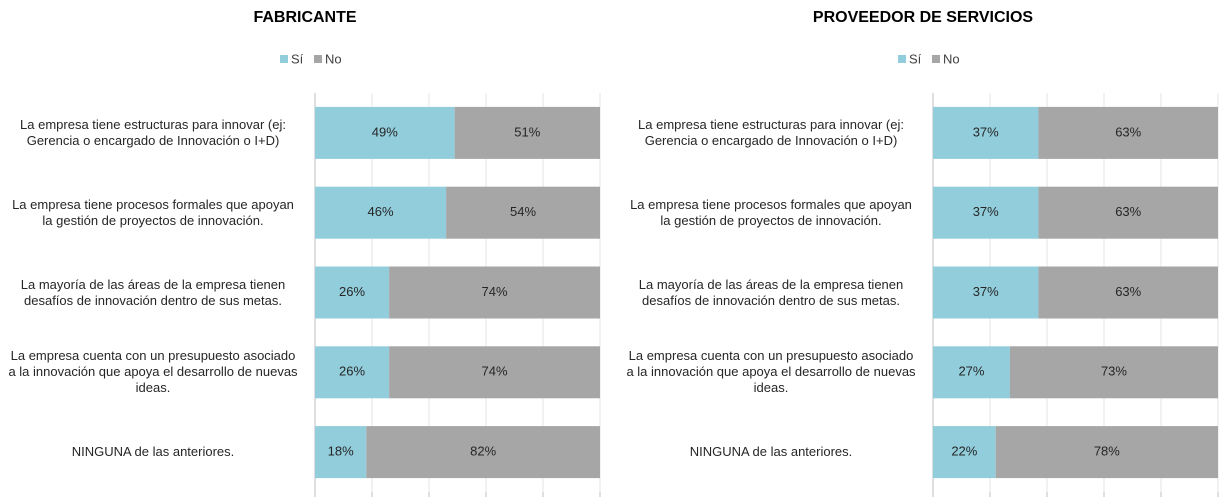 This screenshot has height=497, width=1222. I want to click on chart-title: FABRICANTE, so click(304, 17).